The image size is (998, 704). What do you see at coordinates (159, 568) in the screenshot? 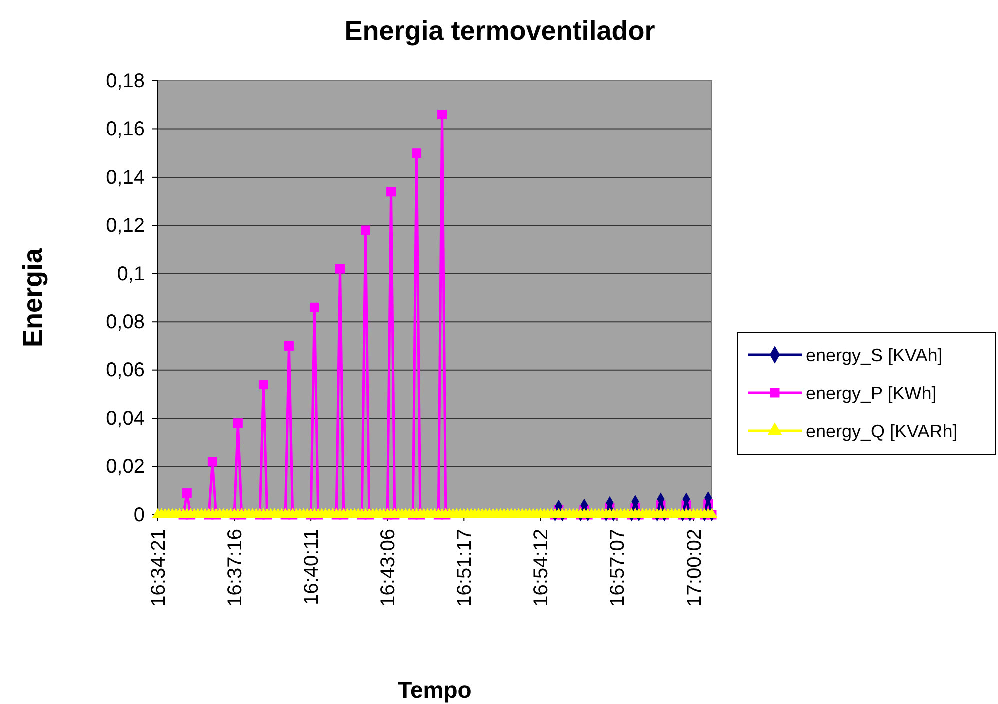
I see `x-tick-label: 16:34:21` at bounding box center [159, 568].